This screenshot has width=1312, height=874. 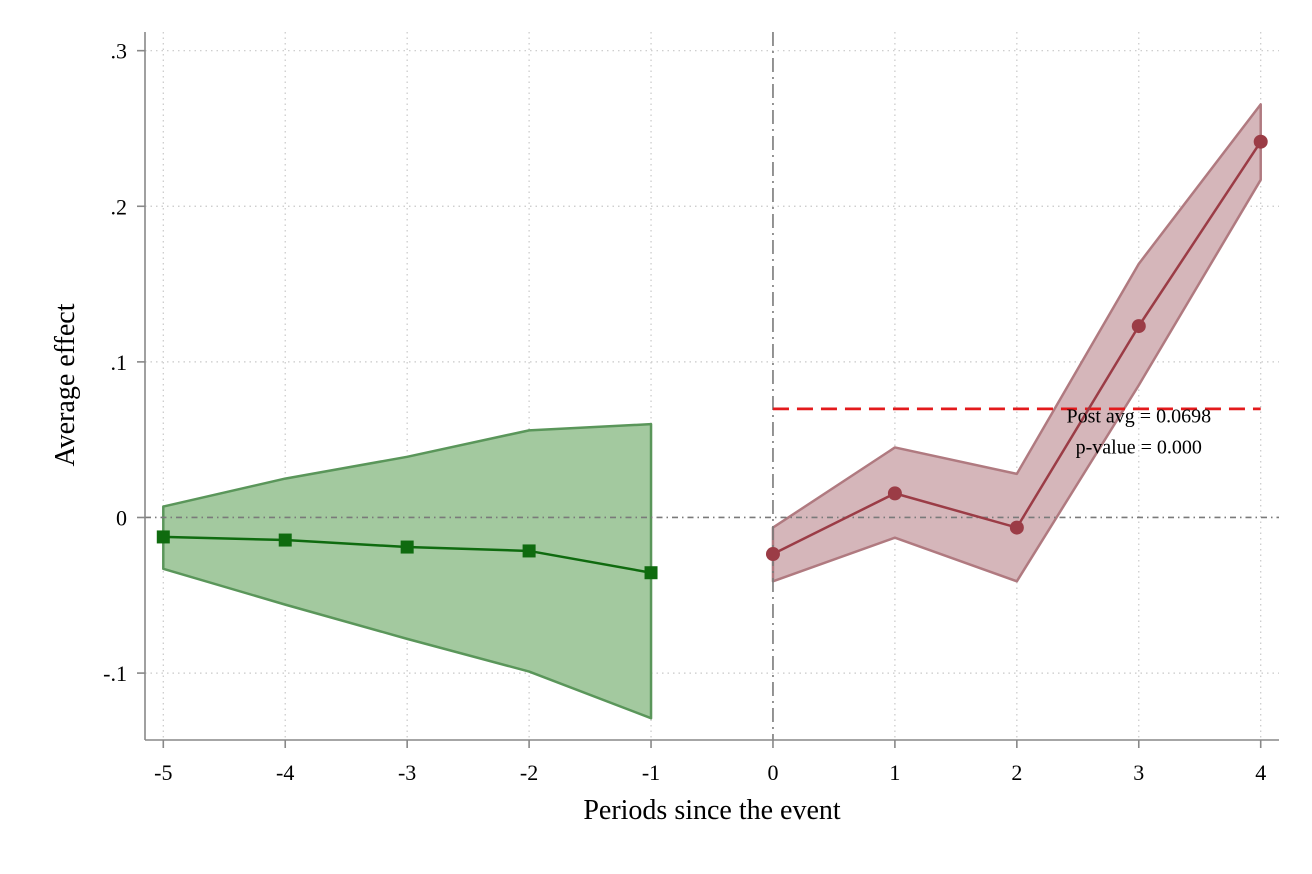 What do you see at coordinates (1138, 431) in the screenshot?
I see `annotations: Post avg = 0.0698 p-value = 0.000` at bounding box center [1138, 431].